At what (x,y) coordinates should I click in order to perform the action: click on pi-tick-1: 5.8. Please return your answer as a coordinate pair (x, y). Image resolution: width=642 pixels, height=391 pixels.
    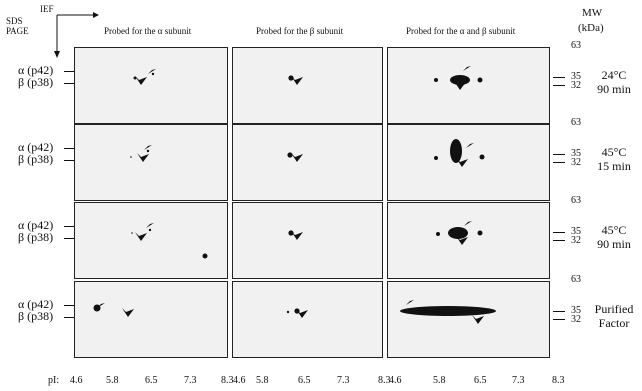
    Looking at the image, I should click on (112, 380).